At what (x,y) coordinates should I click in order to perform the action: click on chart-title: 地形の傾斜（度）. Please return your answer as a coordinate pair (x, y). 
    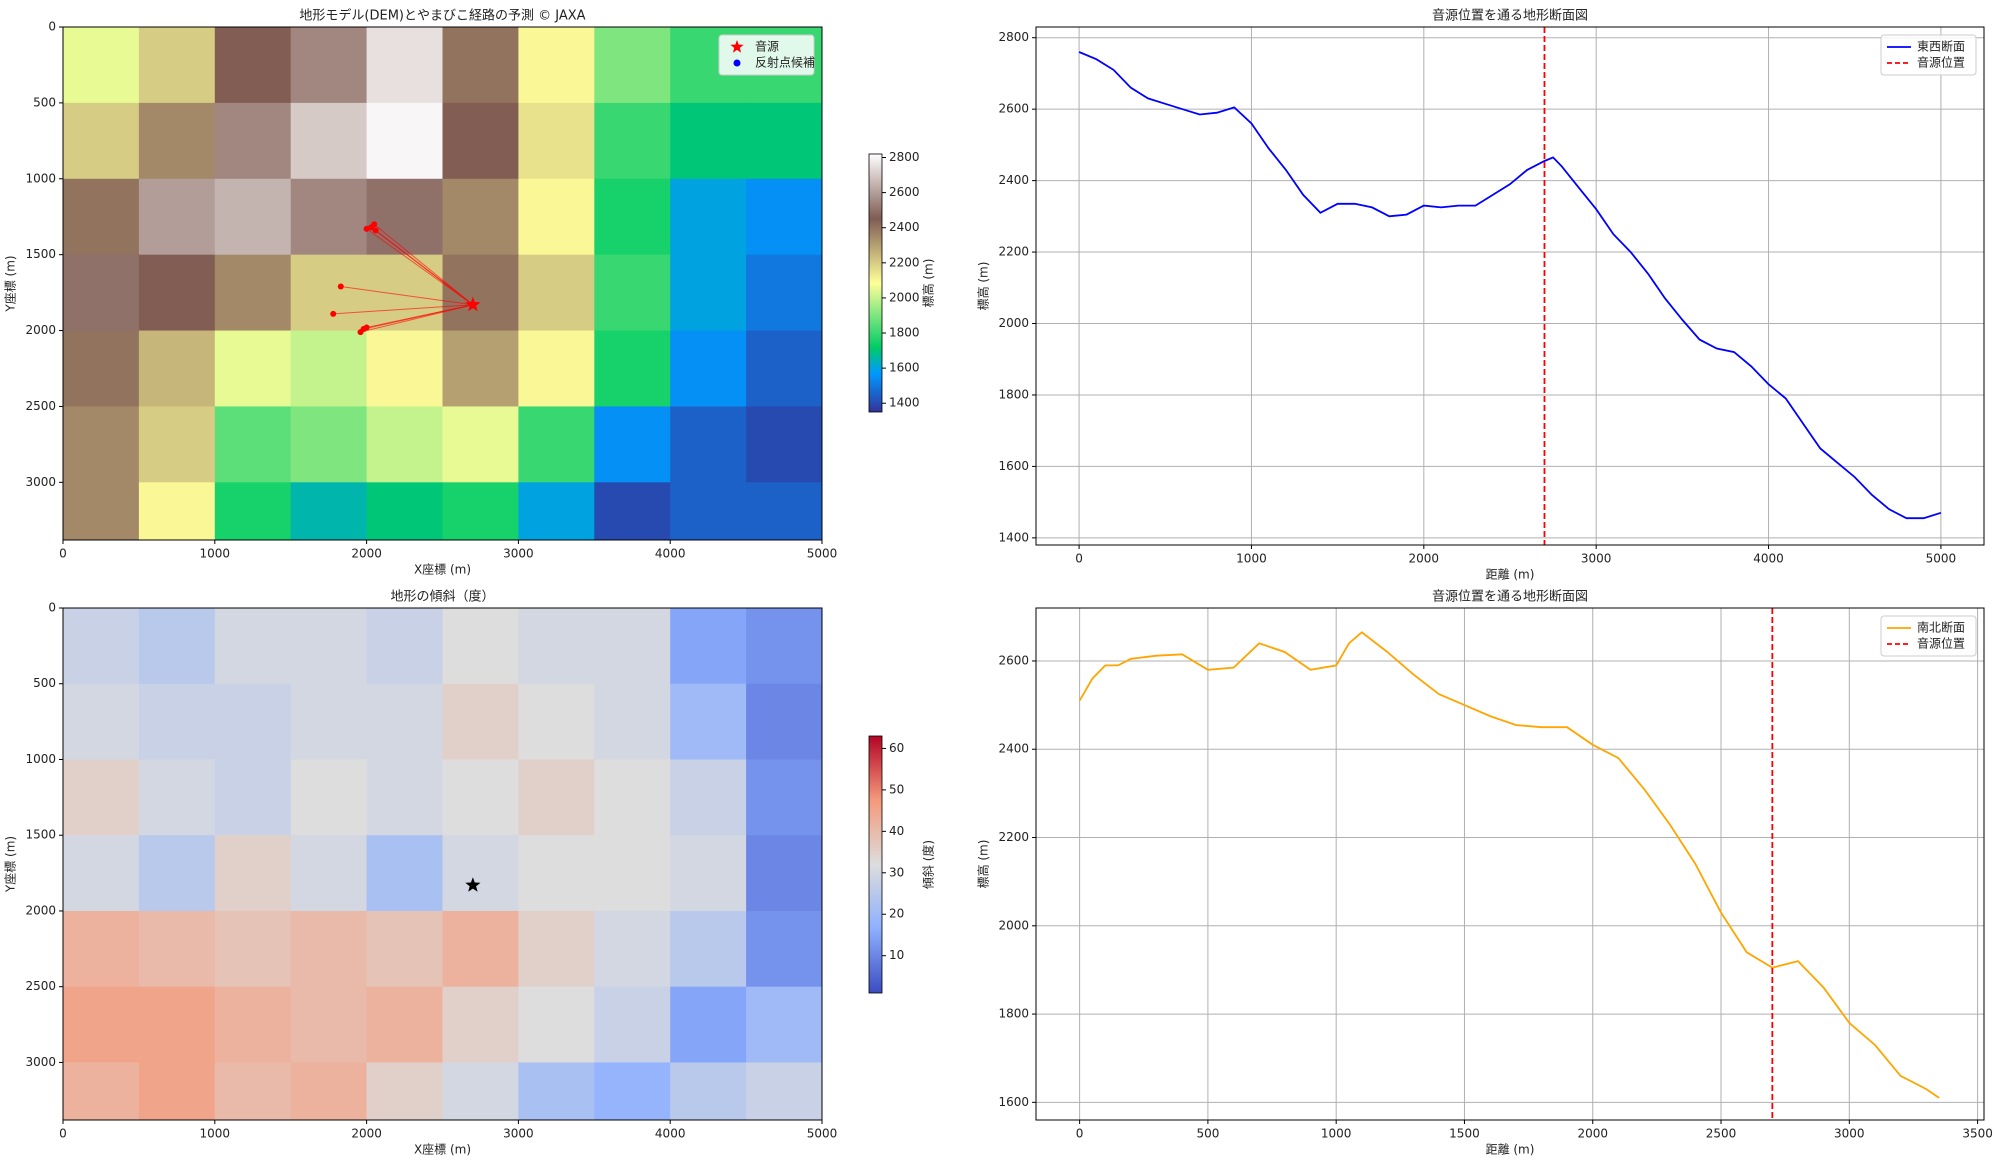
    Looking at the image, I should click on (442, 597).